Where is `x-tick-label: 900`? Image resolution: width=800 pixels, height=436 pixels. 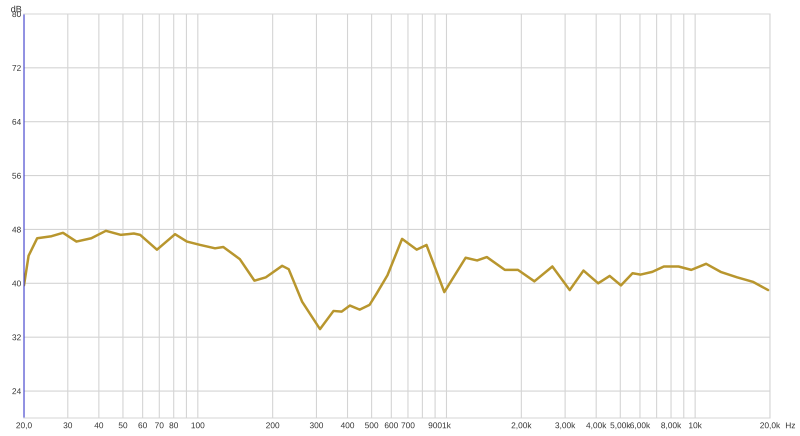
x-tick-label: 900 is located at coordinates (435, 425).